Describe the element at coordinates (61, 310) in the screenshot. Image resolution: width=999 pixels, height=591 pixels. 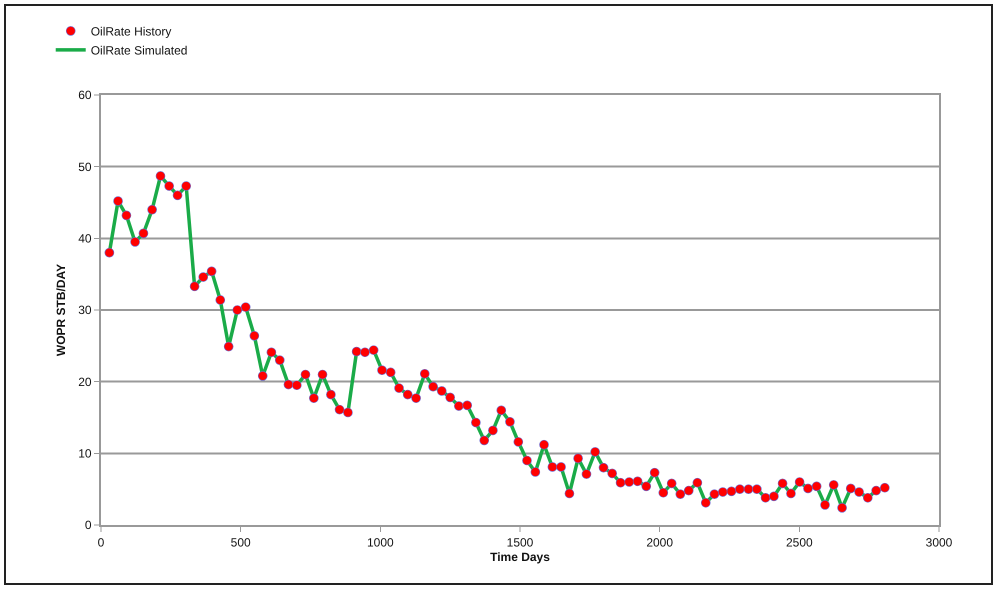
I see `y-axis-title: WOPR STB/DAY` at that location.